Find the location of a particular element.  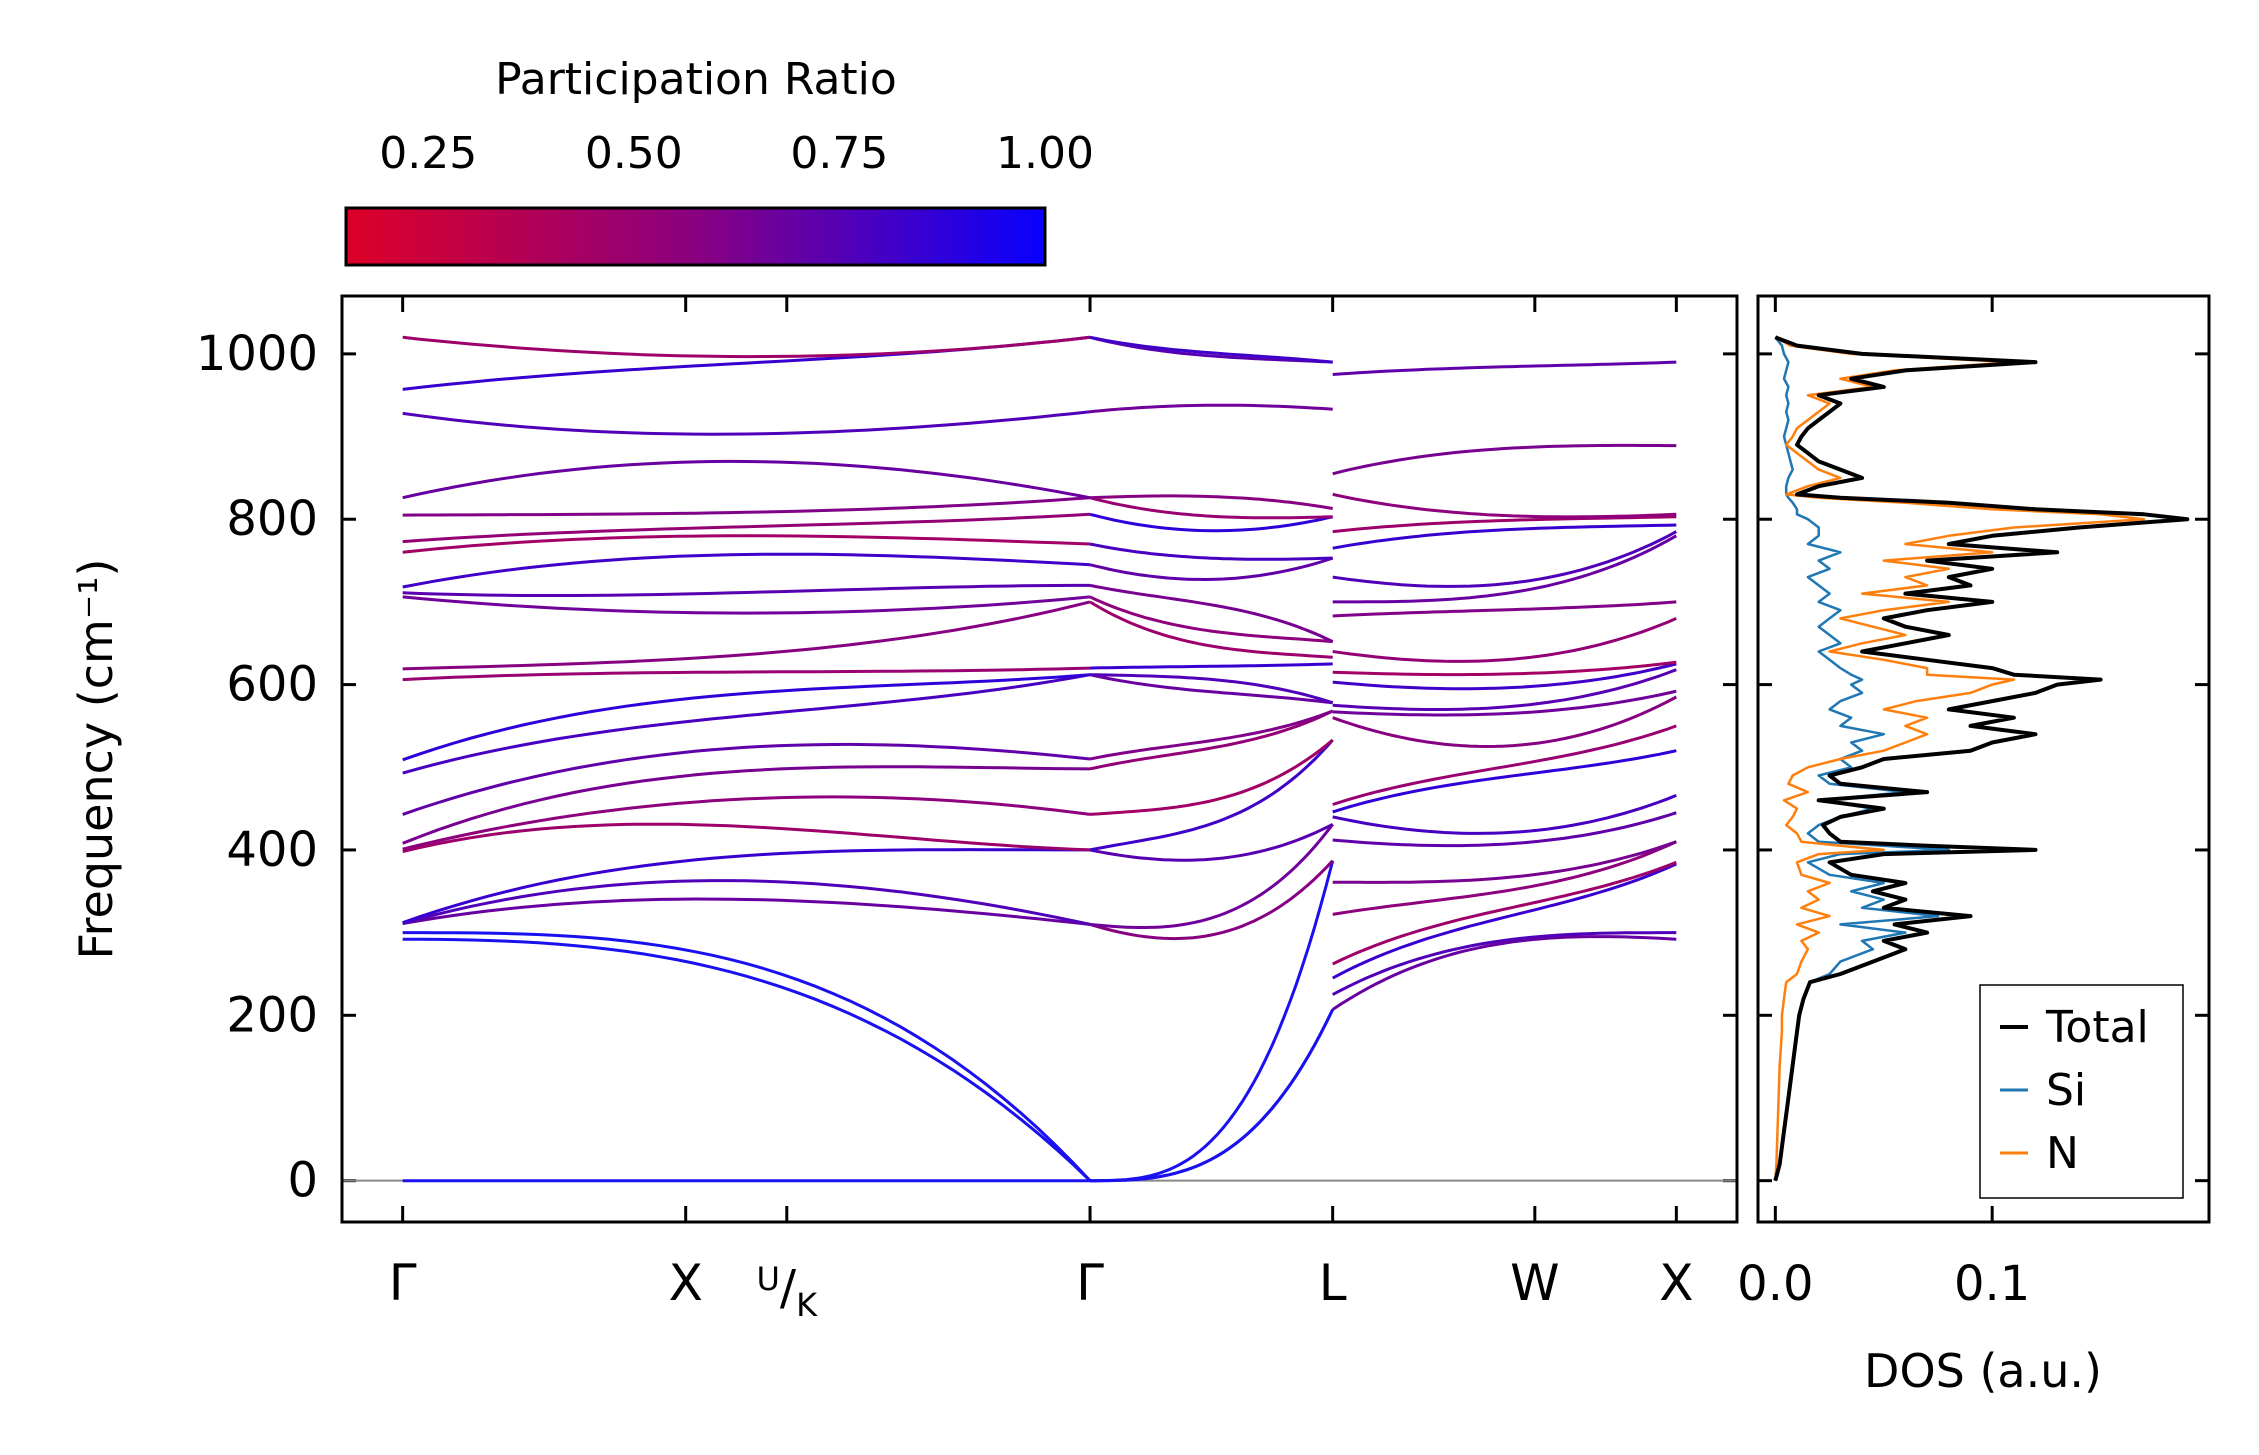

y-tick-label: 200 is located at coordinates (272, 1015).